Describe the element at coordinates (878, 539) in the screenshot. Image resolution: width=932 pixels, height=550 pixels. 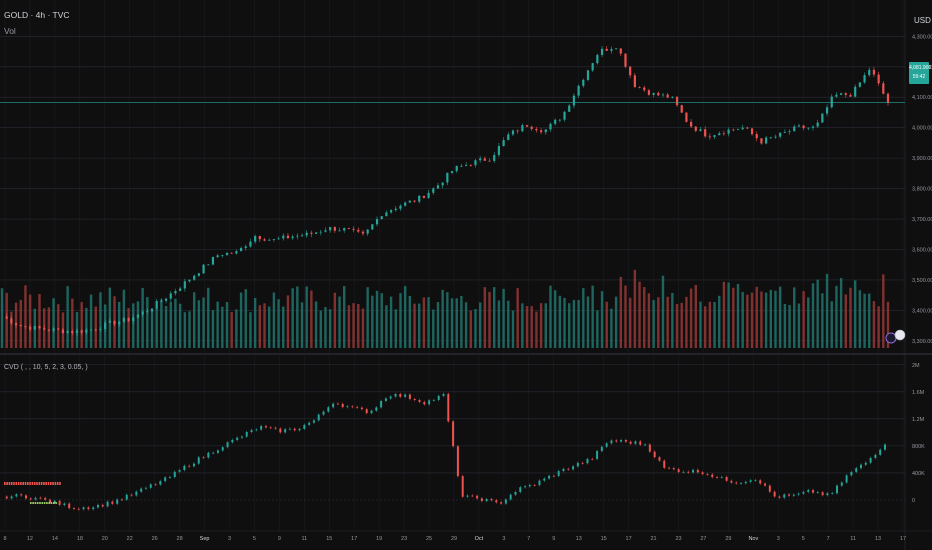
I see `time-tick-label: 13` at that location.